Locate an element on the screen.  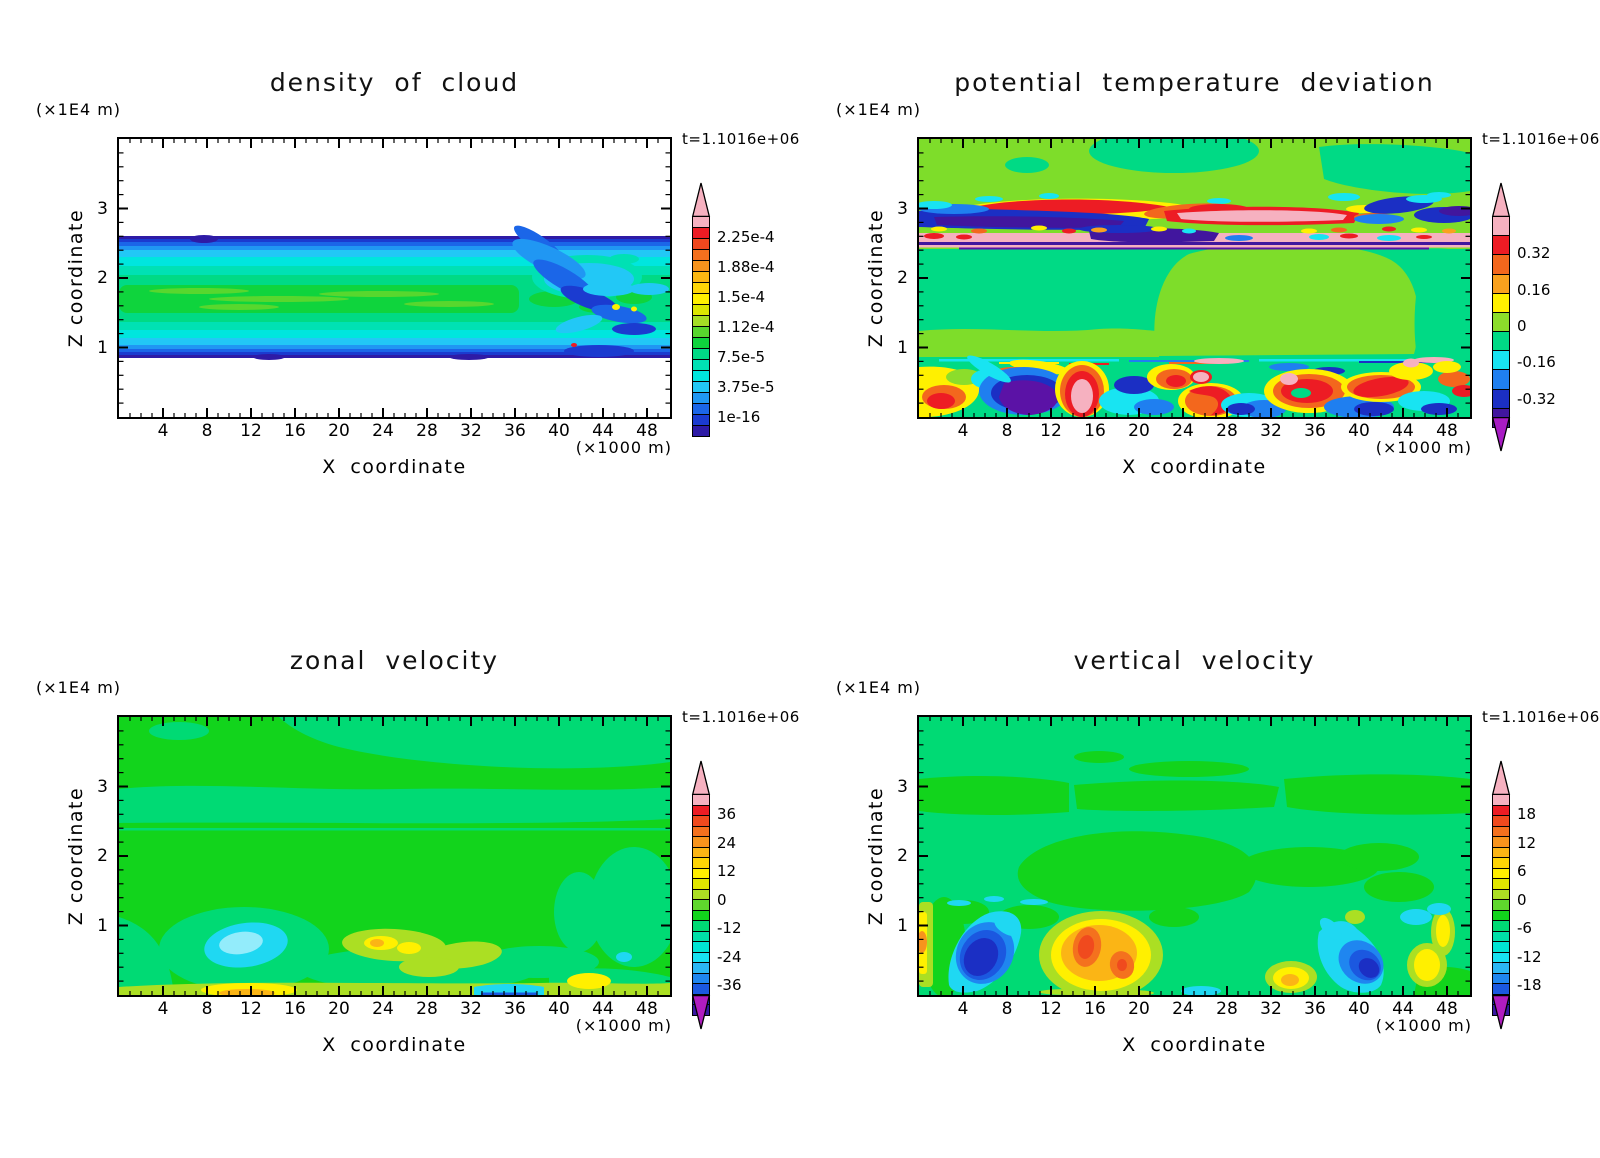
colorbar-tick-label: 1.88e-4 is located at coordinates (746, 267).